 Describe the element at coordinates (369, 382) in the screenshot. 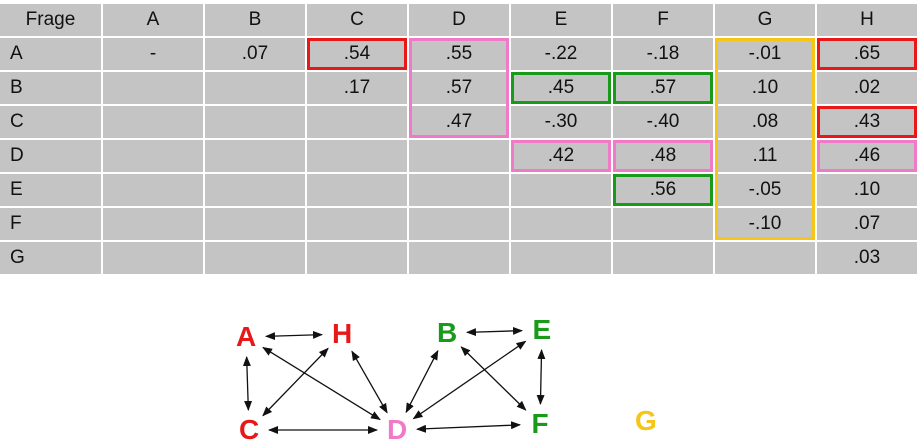

I see `edge-h-d` at that location.